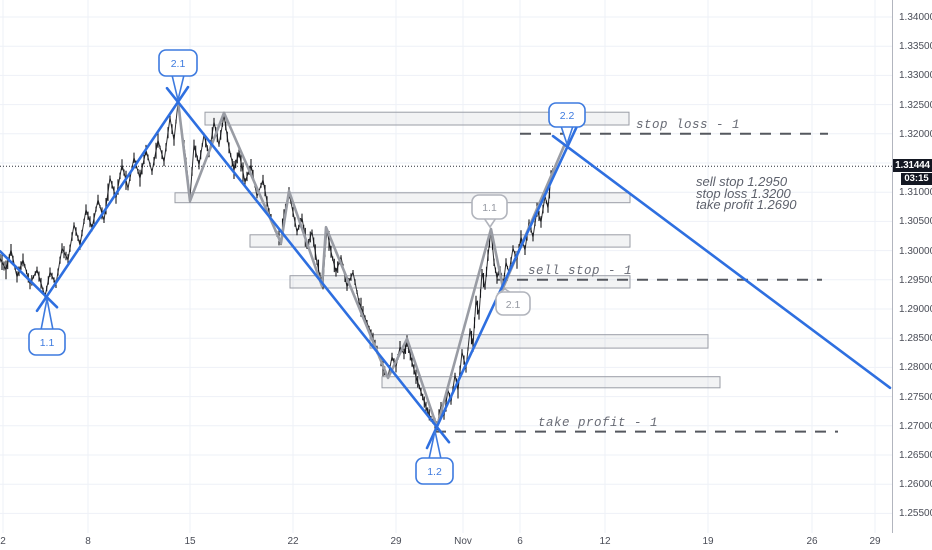  Describe the element at coordinates (915, 76) in the screenshot. I see `price-axis-label: 1.33000` at that location.